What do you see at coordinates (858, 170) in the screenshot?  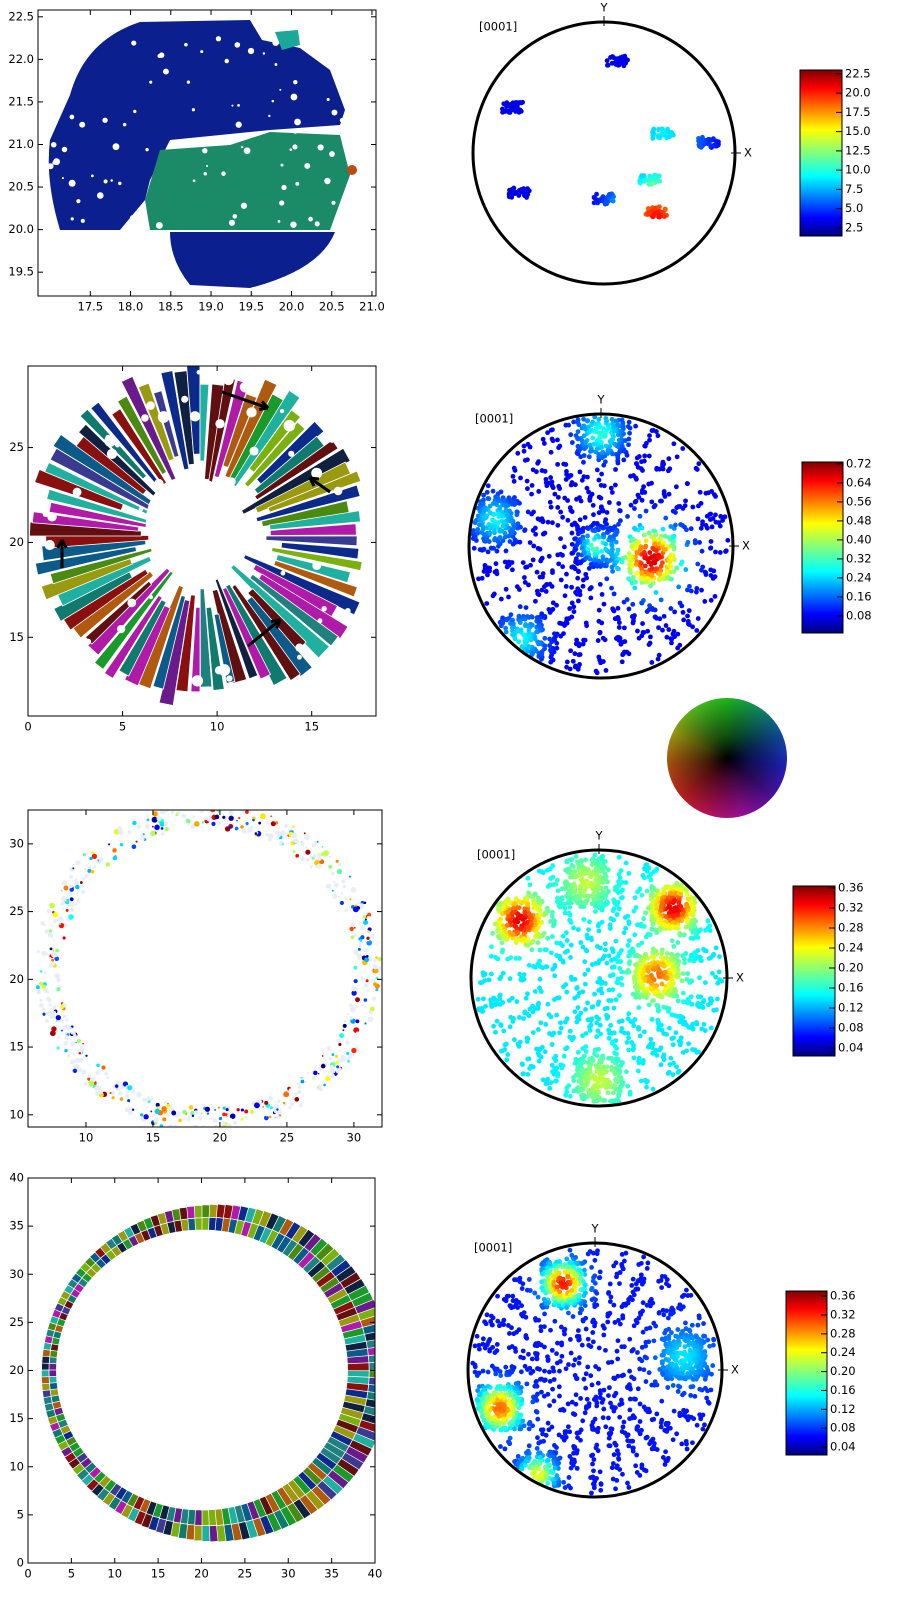 I see `colorbar-tick-label: 10.0` at bounding box center [858, 170].